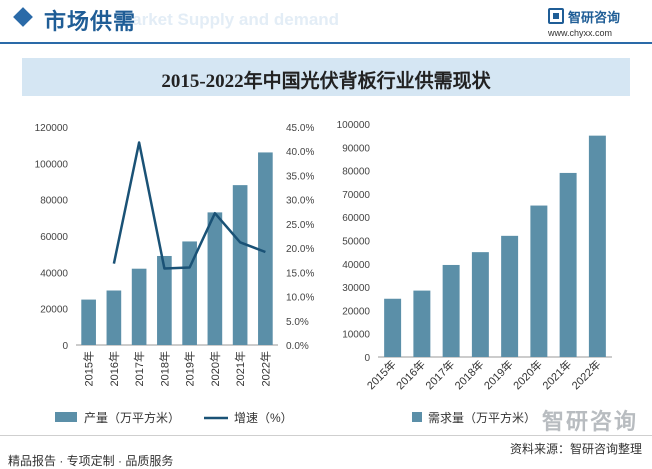  What do you see at coordinates (356, 242) in the screenshot?
I see `y-tick-label: 50000` at bounding box center [356, 242].